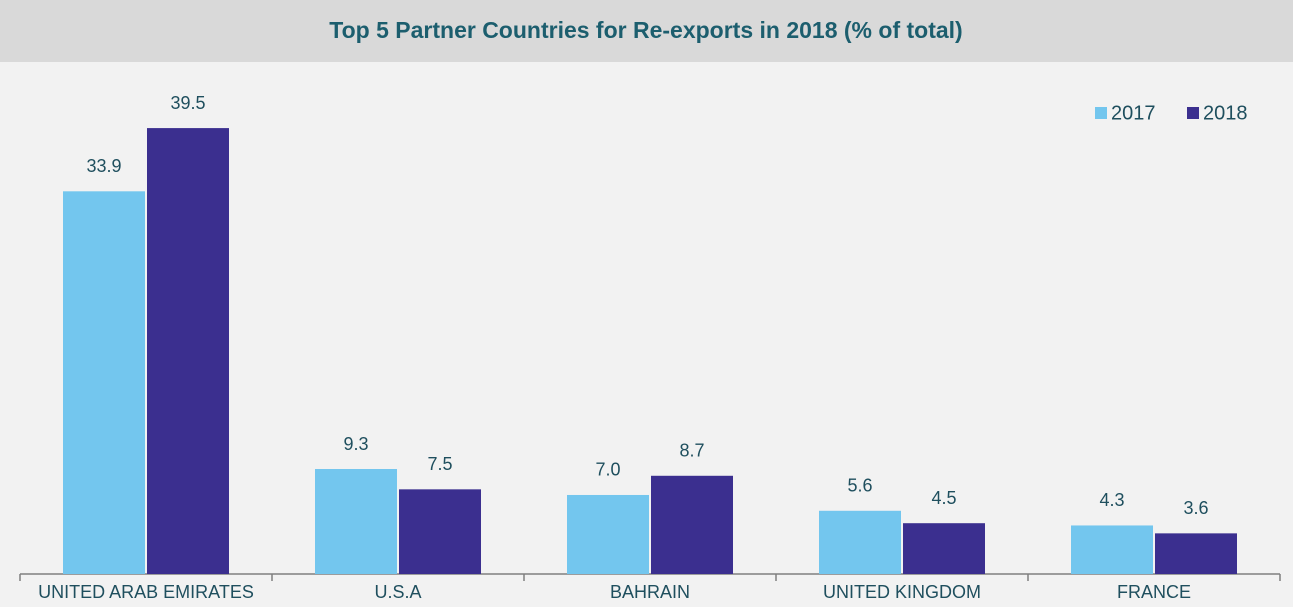 The height and width of the screenshot is (607, 1293). I want to click on data-label: 33.9, so click(103, 166).